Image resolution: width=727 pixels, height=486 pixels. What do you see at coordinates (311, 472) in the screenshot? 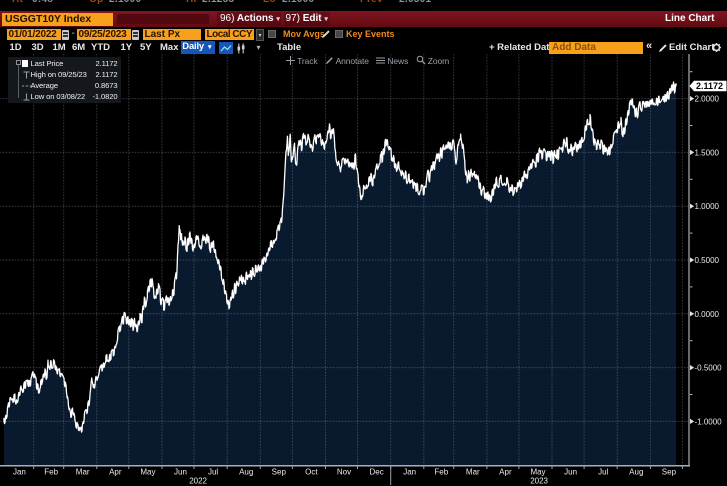
I see `svg-text: Oct` at bounding box center [311, 472].